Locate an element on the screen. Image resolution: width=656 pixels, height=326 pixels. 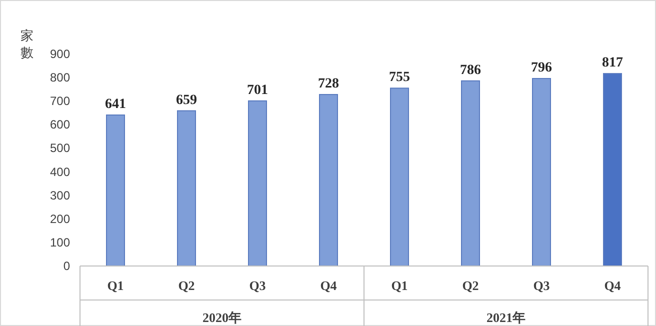
text: 2021年 is located at coordinates (506, 317).